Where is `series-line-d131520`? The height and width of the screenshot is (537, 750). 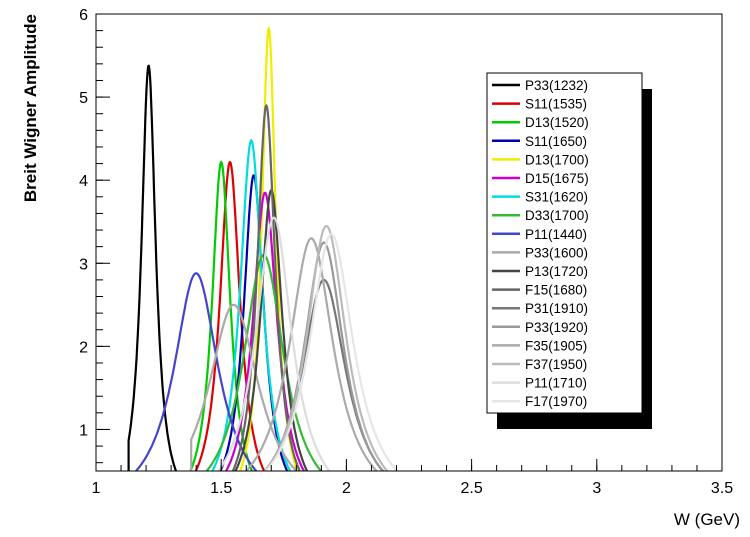 series-line-d131520 is located at coordinates (221, 315).